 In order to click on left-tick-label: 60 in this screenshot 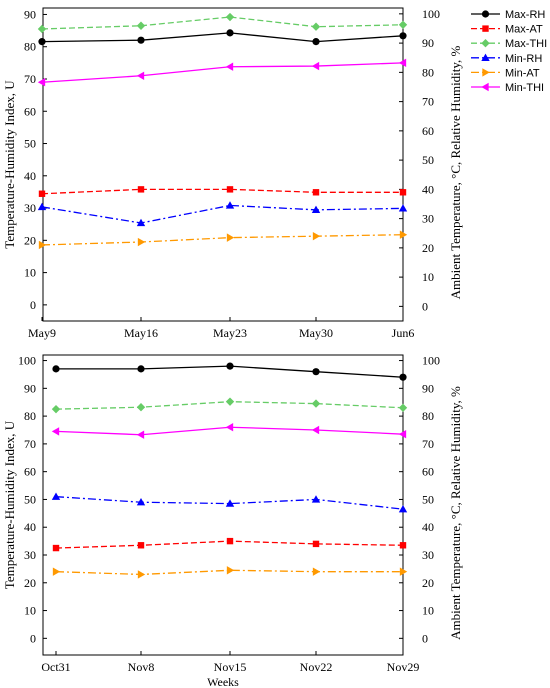, I will do `click(30, 472)`.